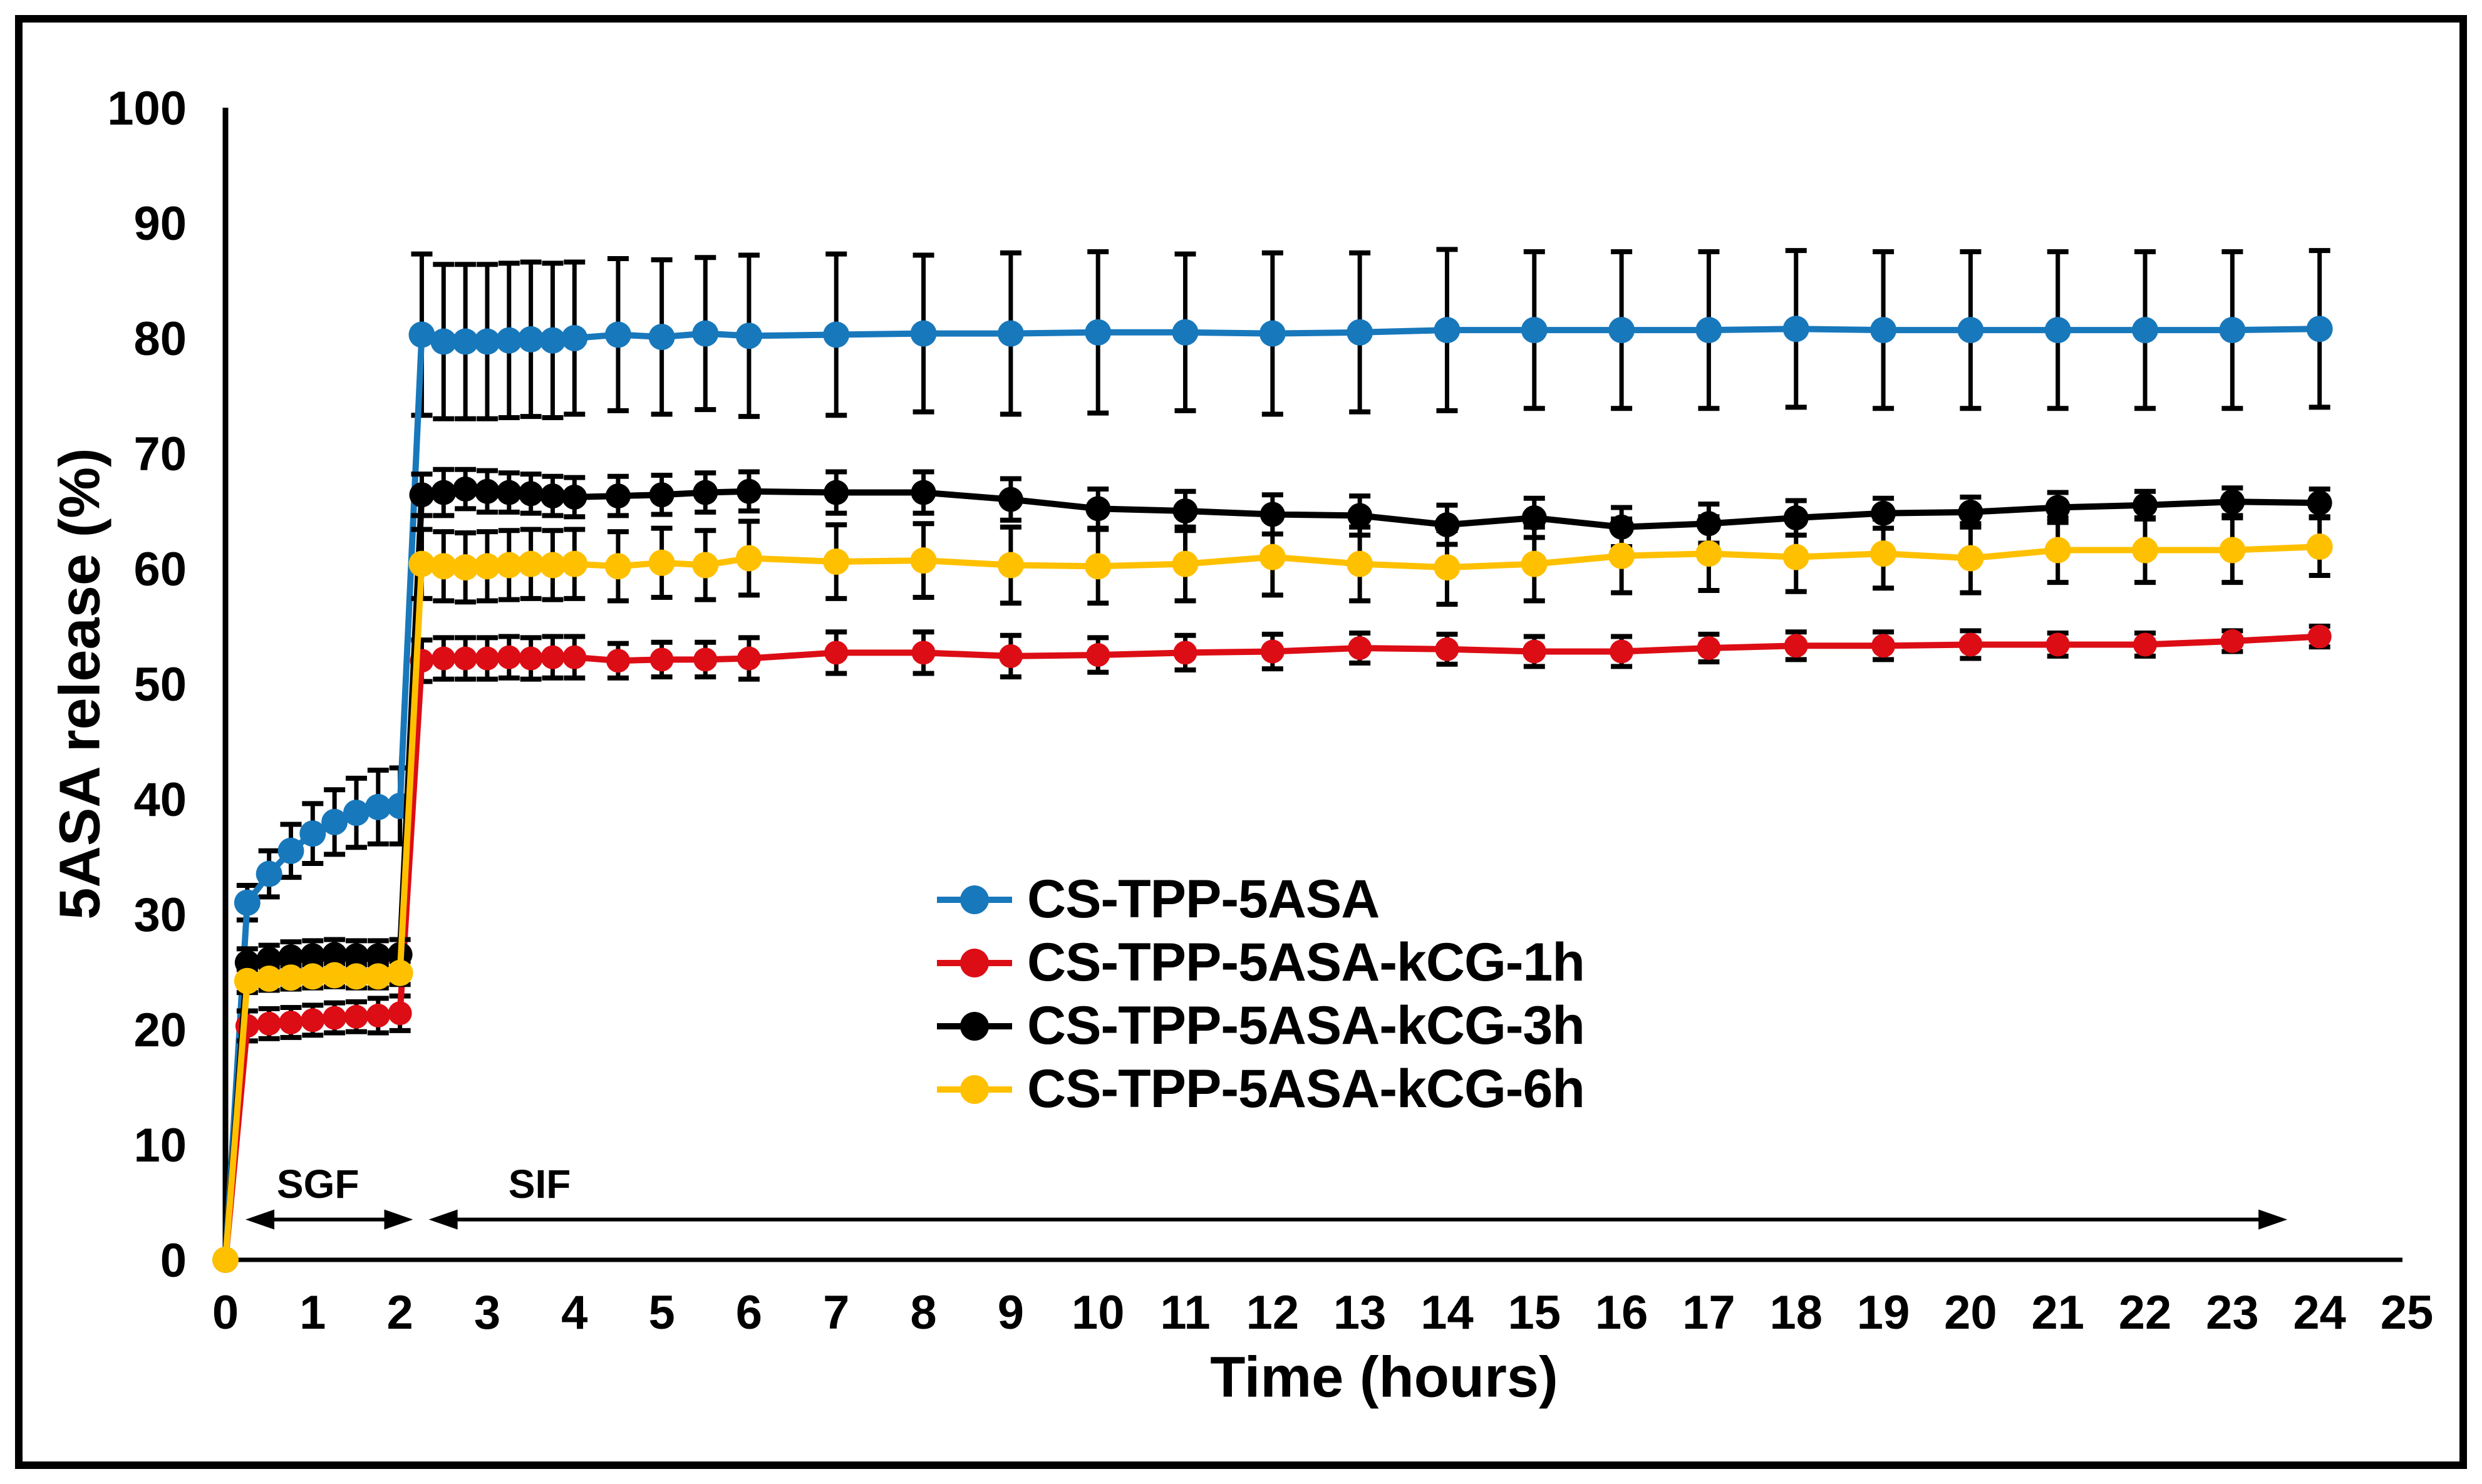 Image resolution: width=2482 pixels, height=1484 pixels. I want to click on x-tick-label-9: 9, so click(1011, 1312).